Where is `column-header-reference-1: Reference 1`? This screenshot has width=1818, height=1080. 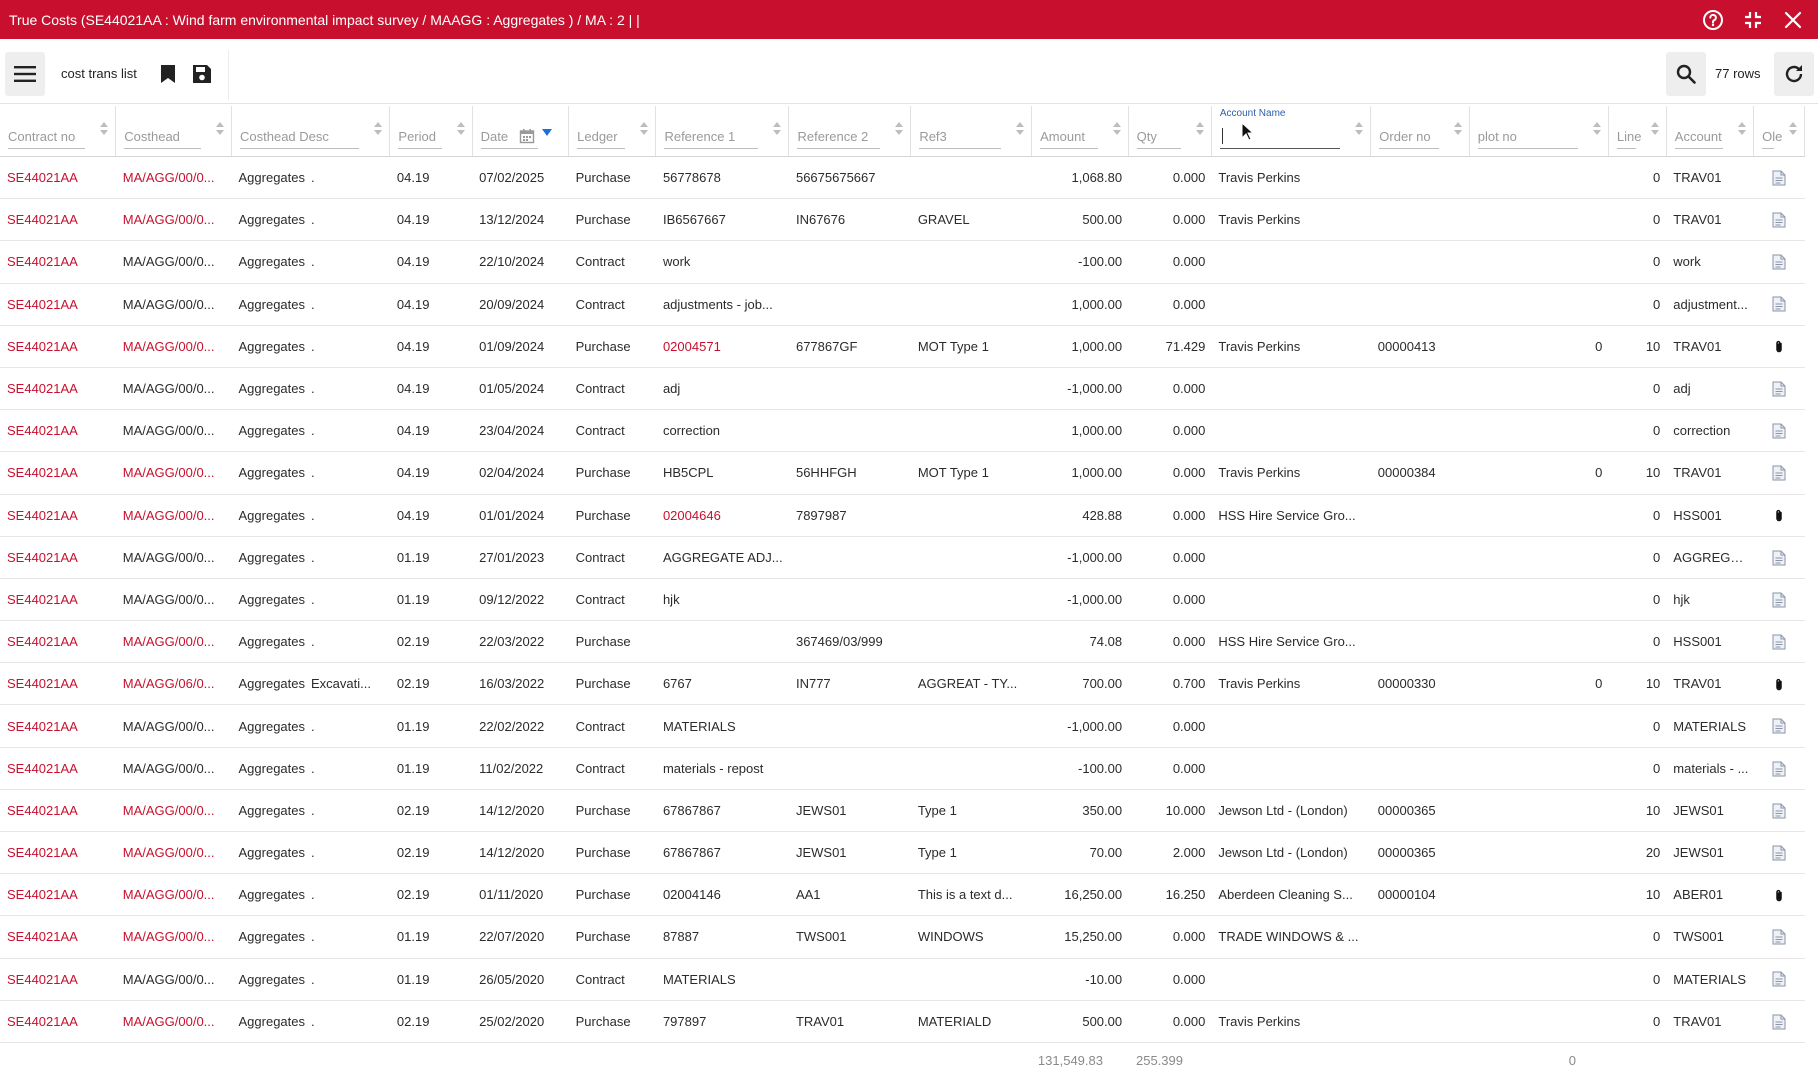 column-header-reference-1: Reference 1 is located at coordinates (722, 131).